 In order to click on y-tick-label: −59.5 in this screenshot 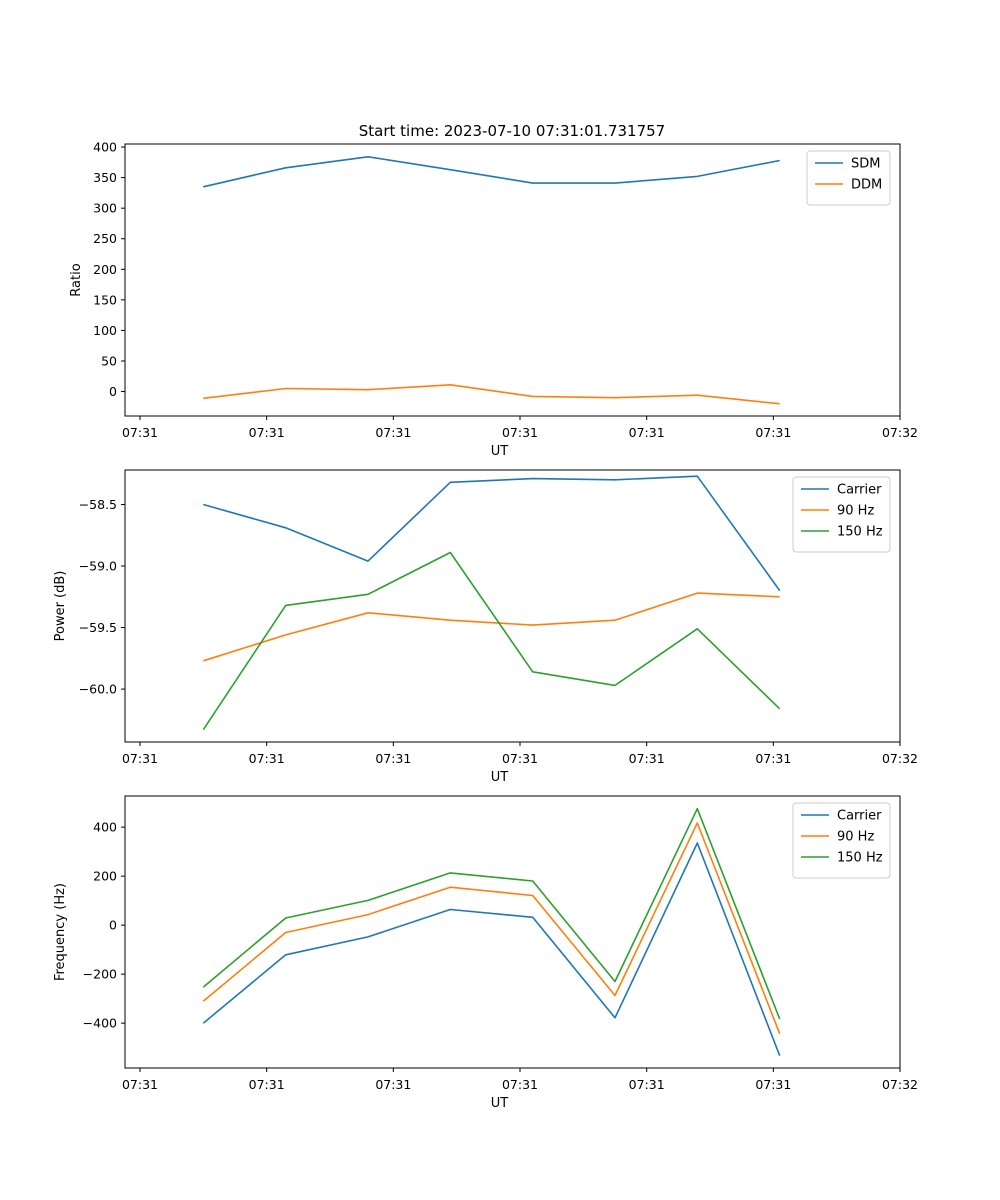, I will do `click(98, 627)`.